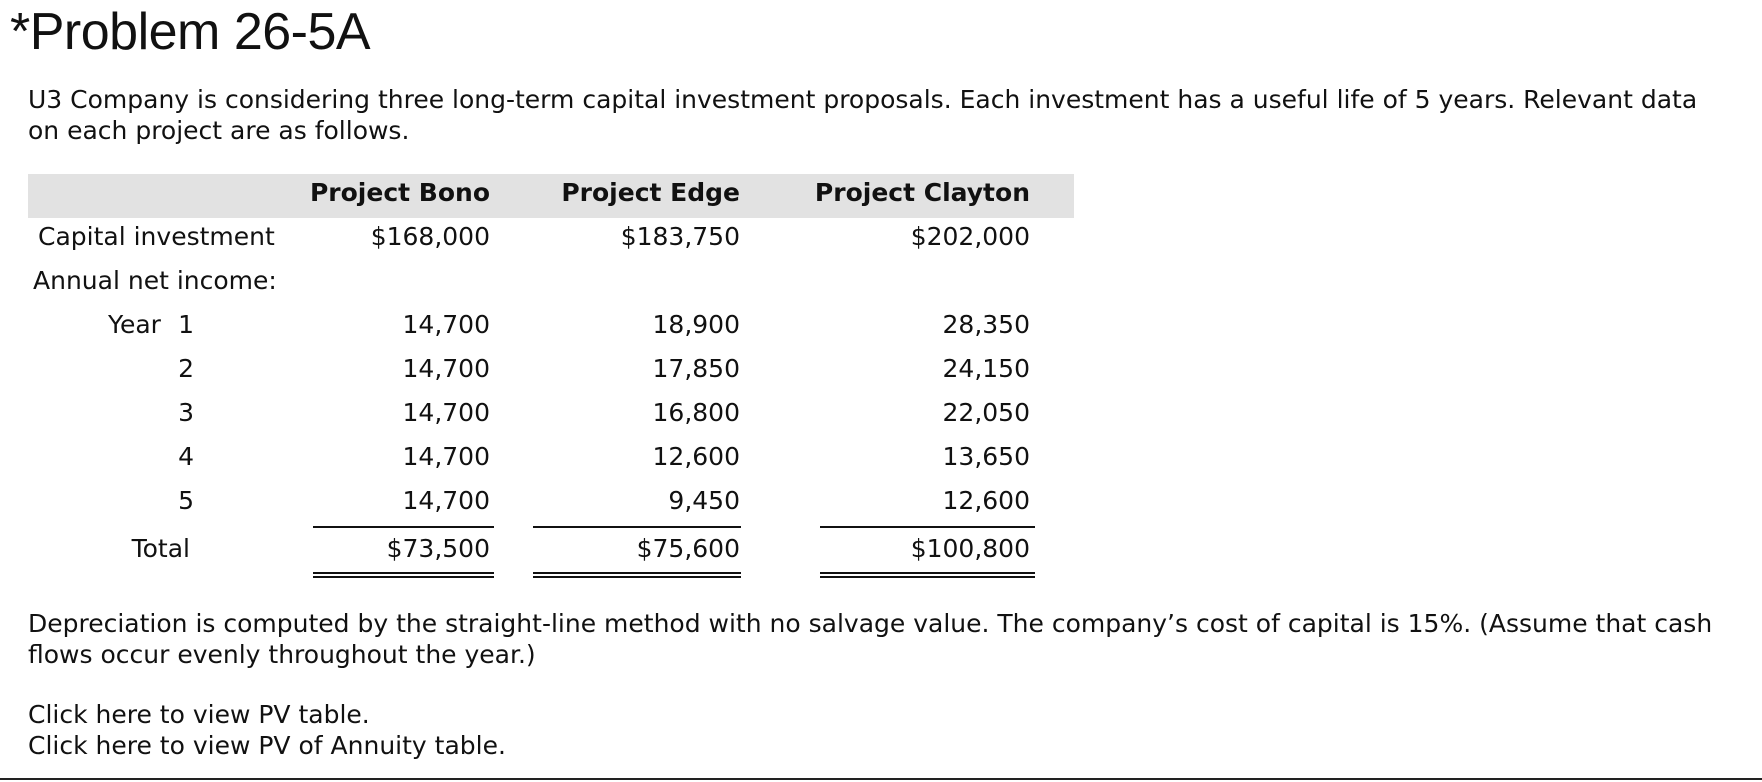  Describe the element at coordinates (156, 236) in the screenshot. I see `row-label-capital-investment: Capital investment` at that location.